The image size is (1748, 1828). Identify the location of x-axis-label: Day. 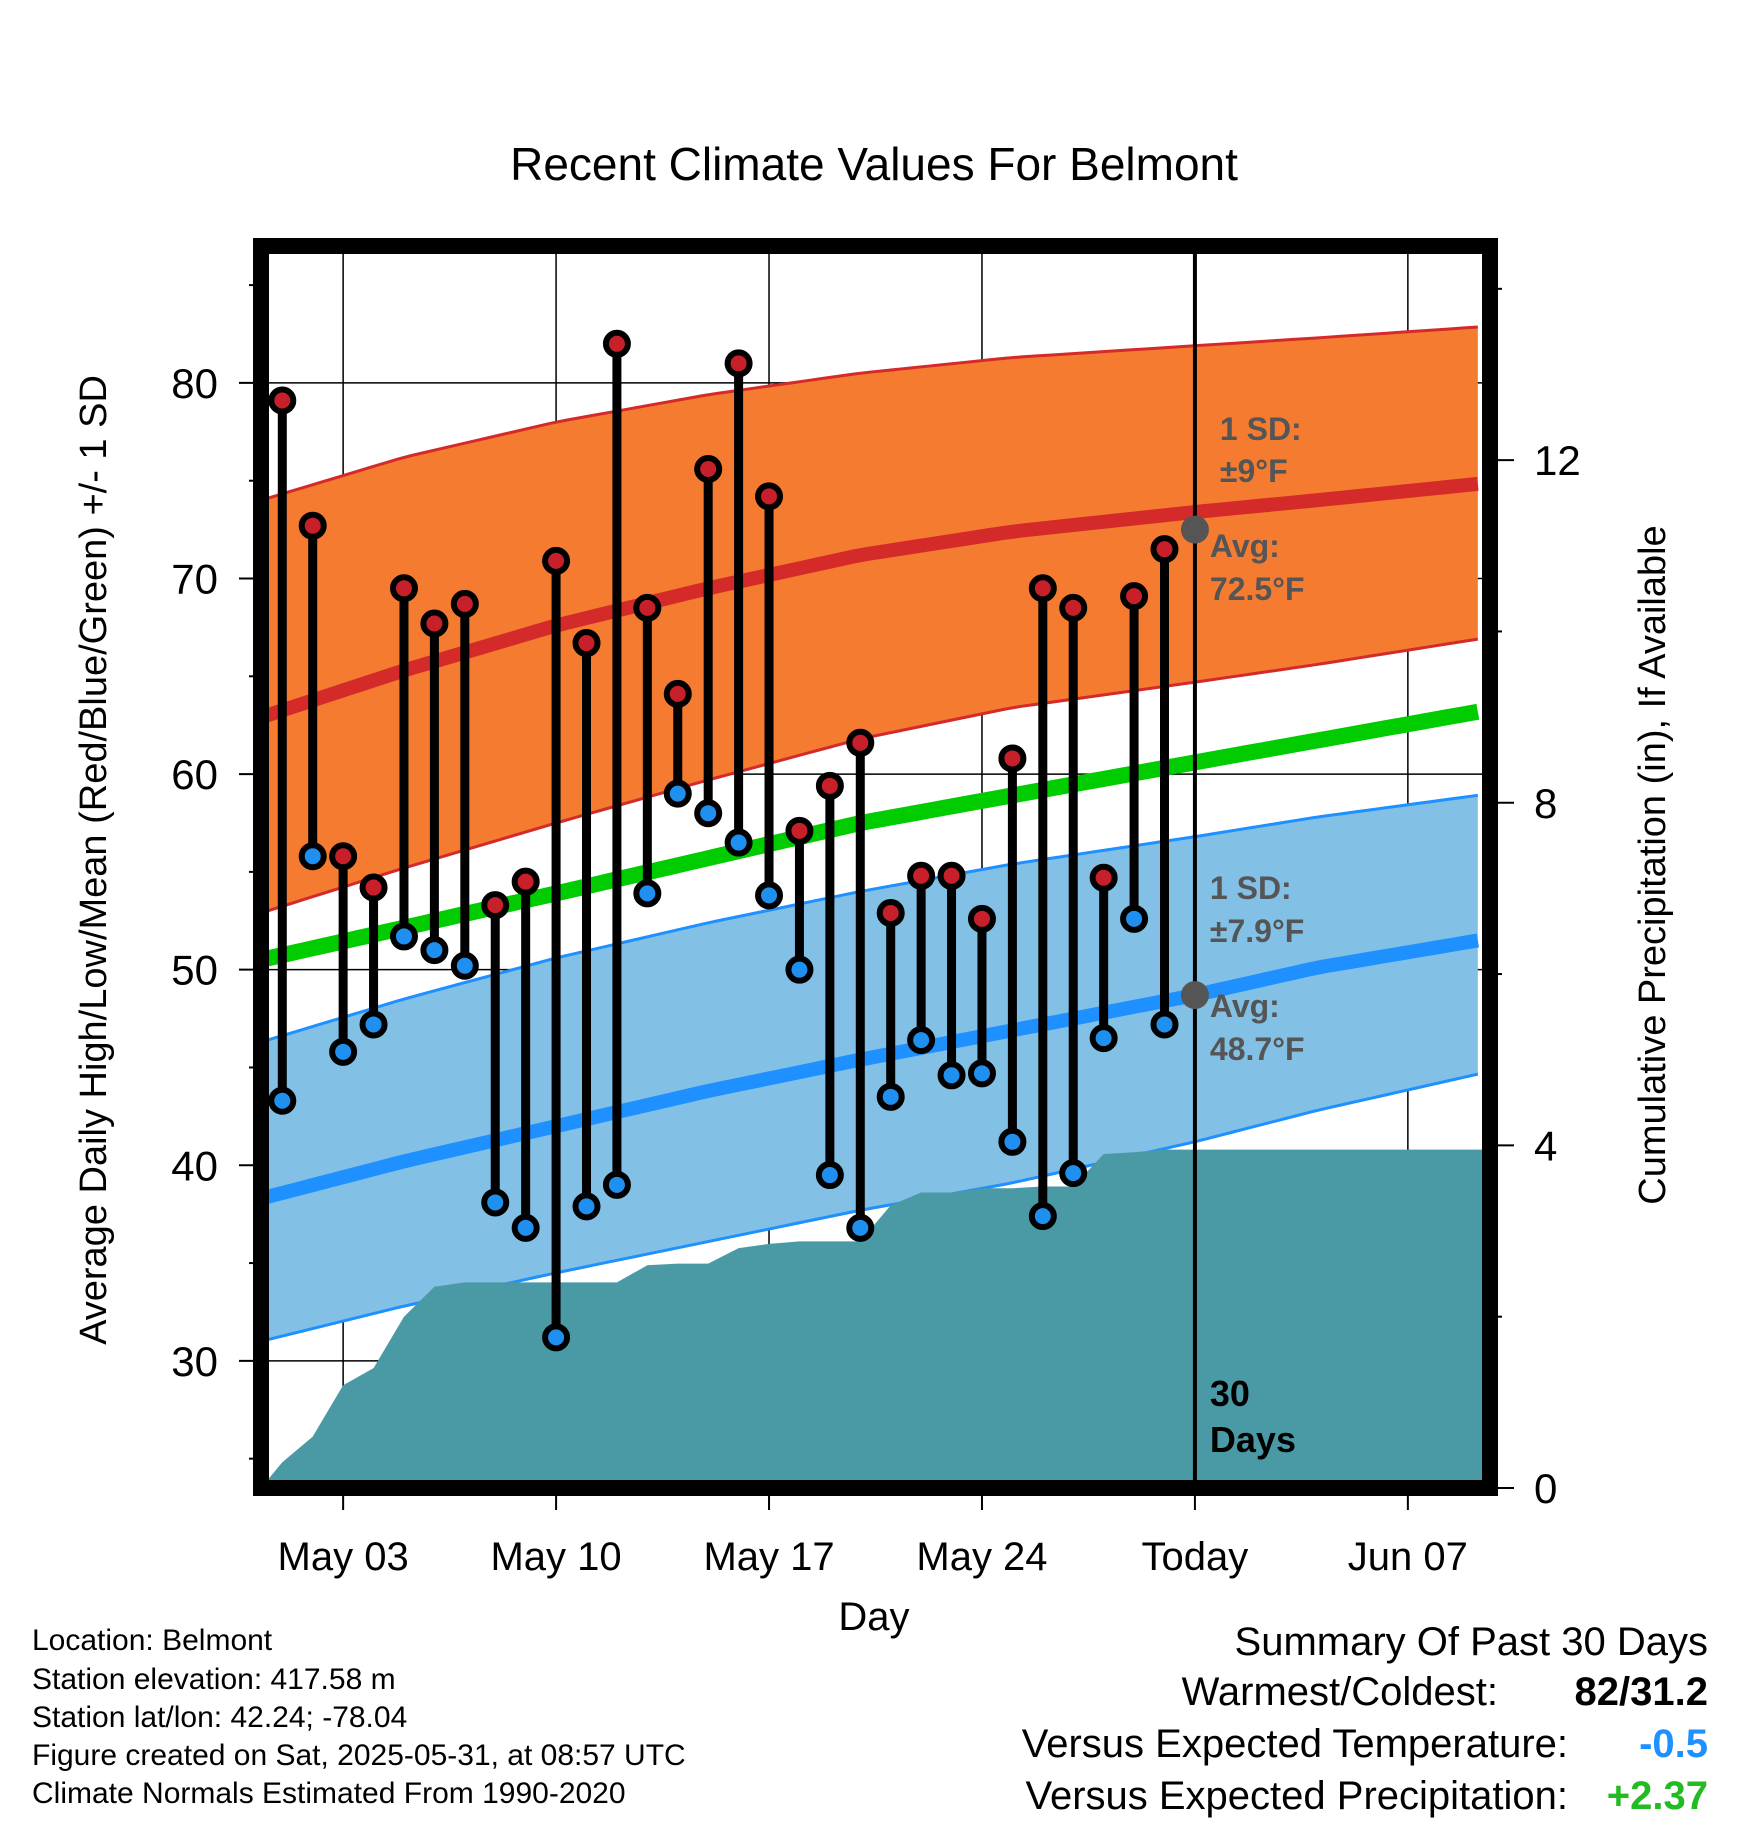
(873, 1617).